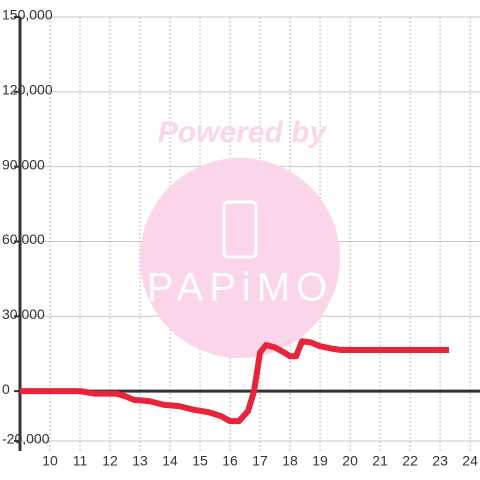 This screenshot has width=480, height=480. What do you see at coordinates (470, 461) in the screenshot?
I see `x-tick-label: 24` at bounding box center [470, 461].